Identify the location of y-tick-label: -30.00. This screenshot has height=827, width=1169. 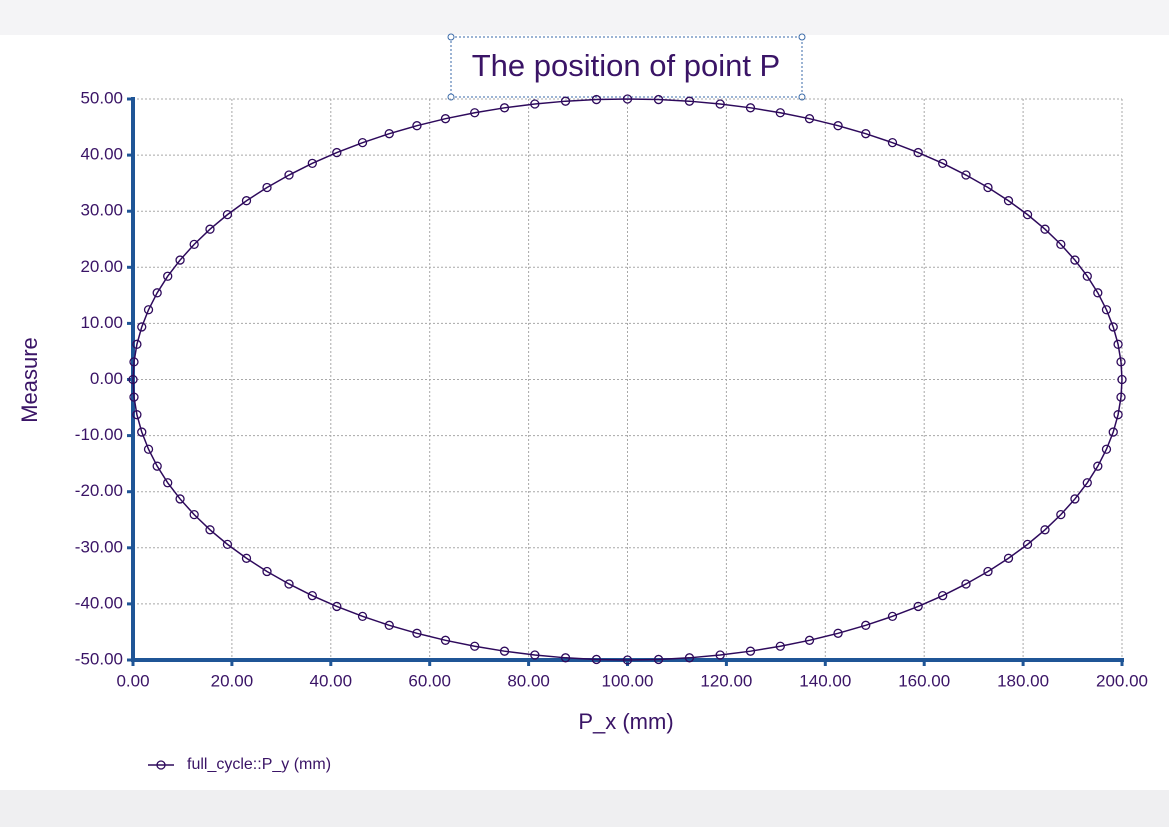
(99, 546).